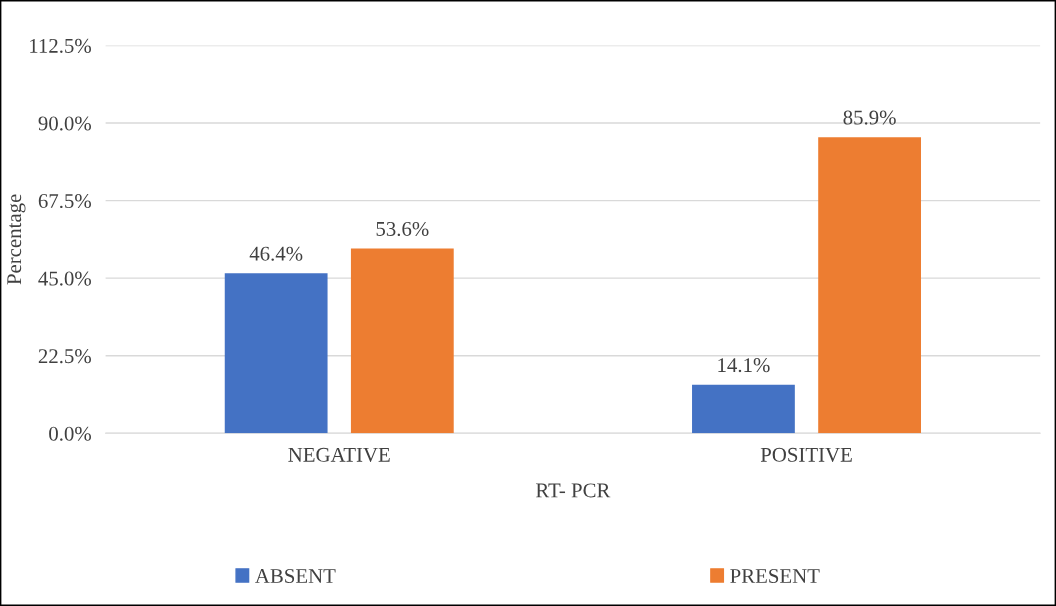 This screenshot has height=606, width=1056. Describe the element at coordinates (573, 490) in the screenshot. I see `x-axis-title: RT- PCR` at that location.